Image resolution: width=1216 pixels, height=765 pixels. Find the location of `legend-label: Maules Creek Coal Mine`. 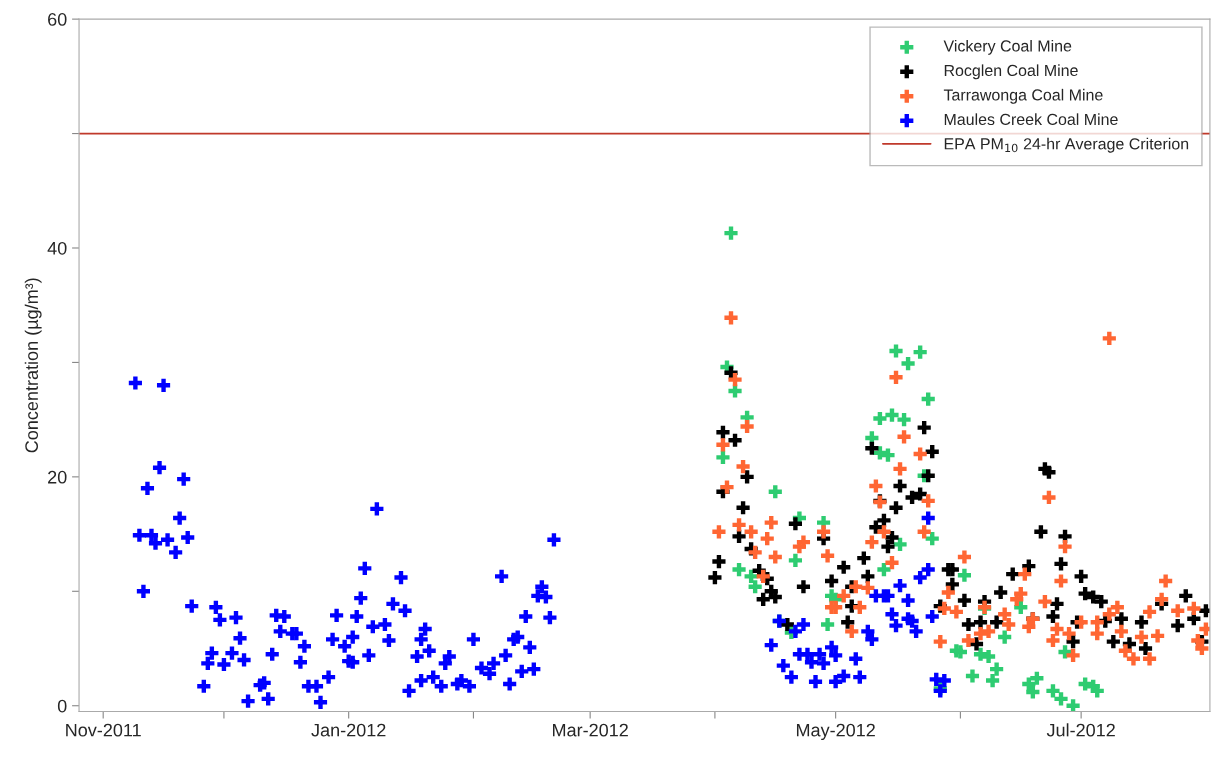

legend-label: Maules Creek Coal Mine is located at coordinates (1031, 119).